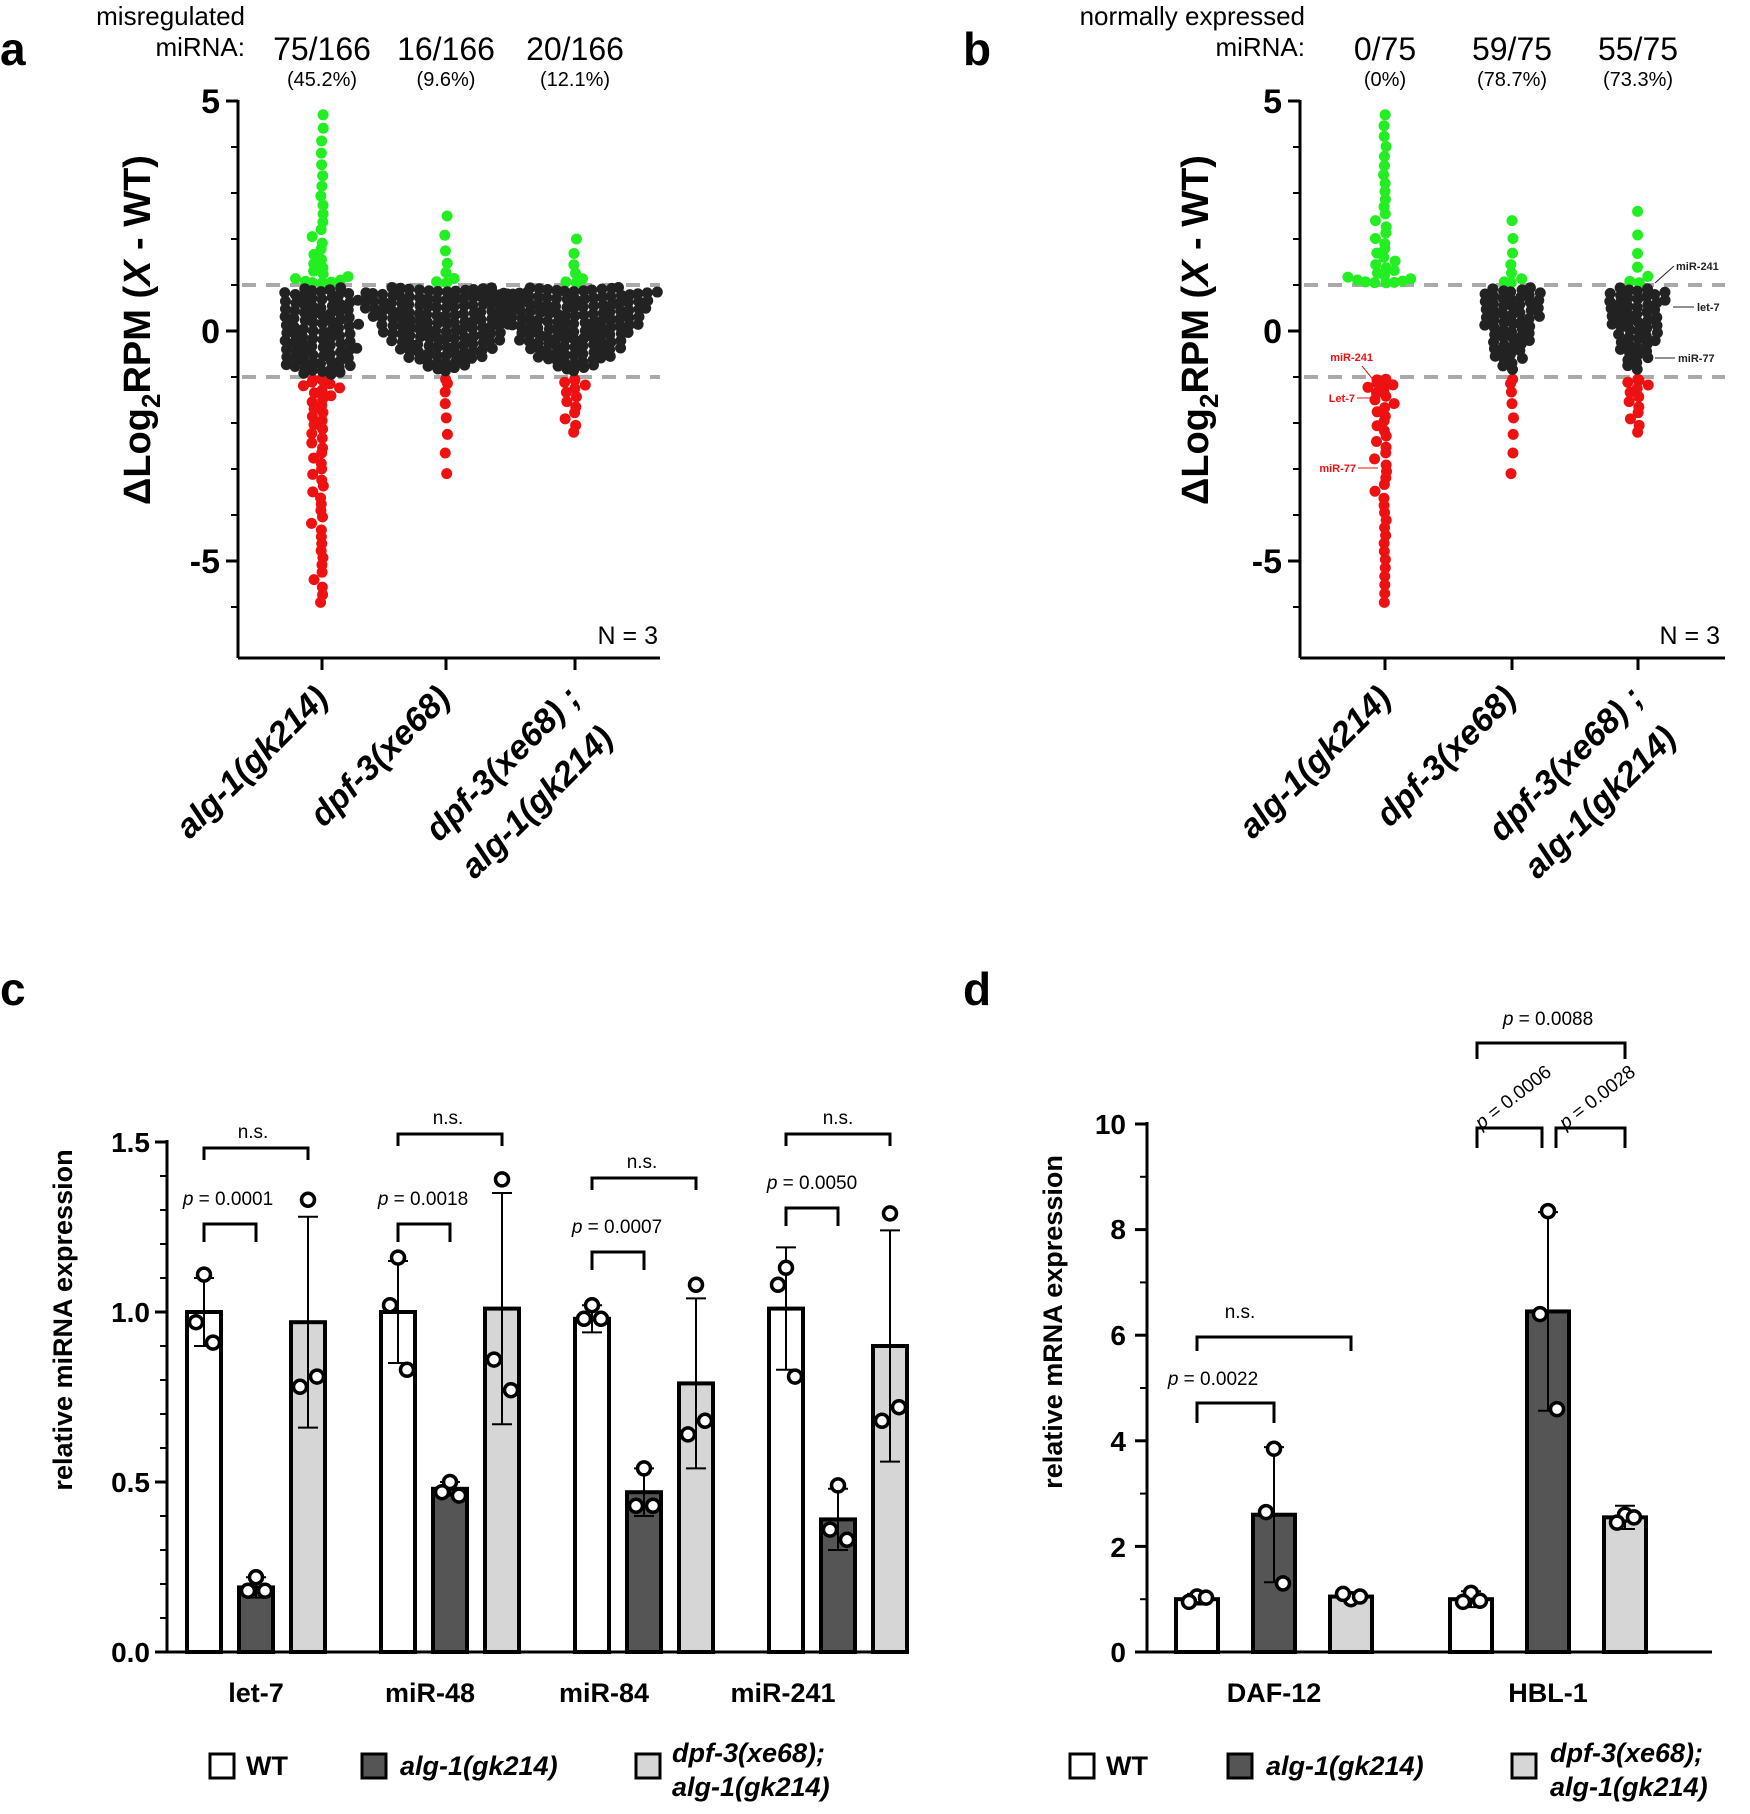 The height and width of the screenshot is (1814, 1750). Describe the element at coordinates (977, 49) in the screenshot. I see `panel-b-letter: b` at that location.